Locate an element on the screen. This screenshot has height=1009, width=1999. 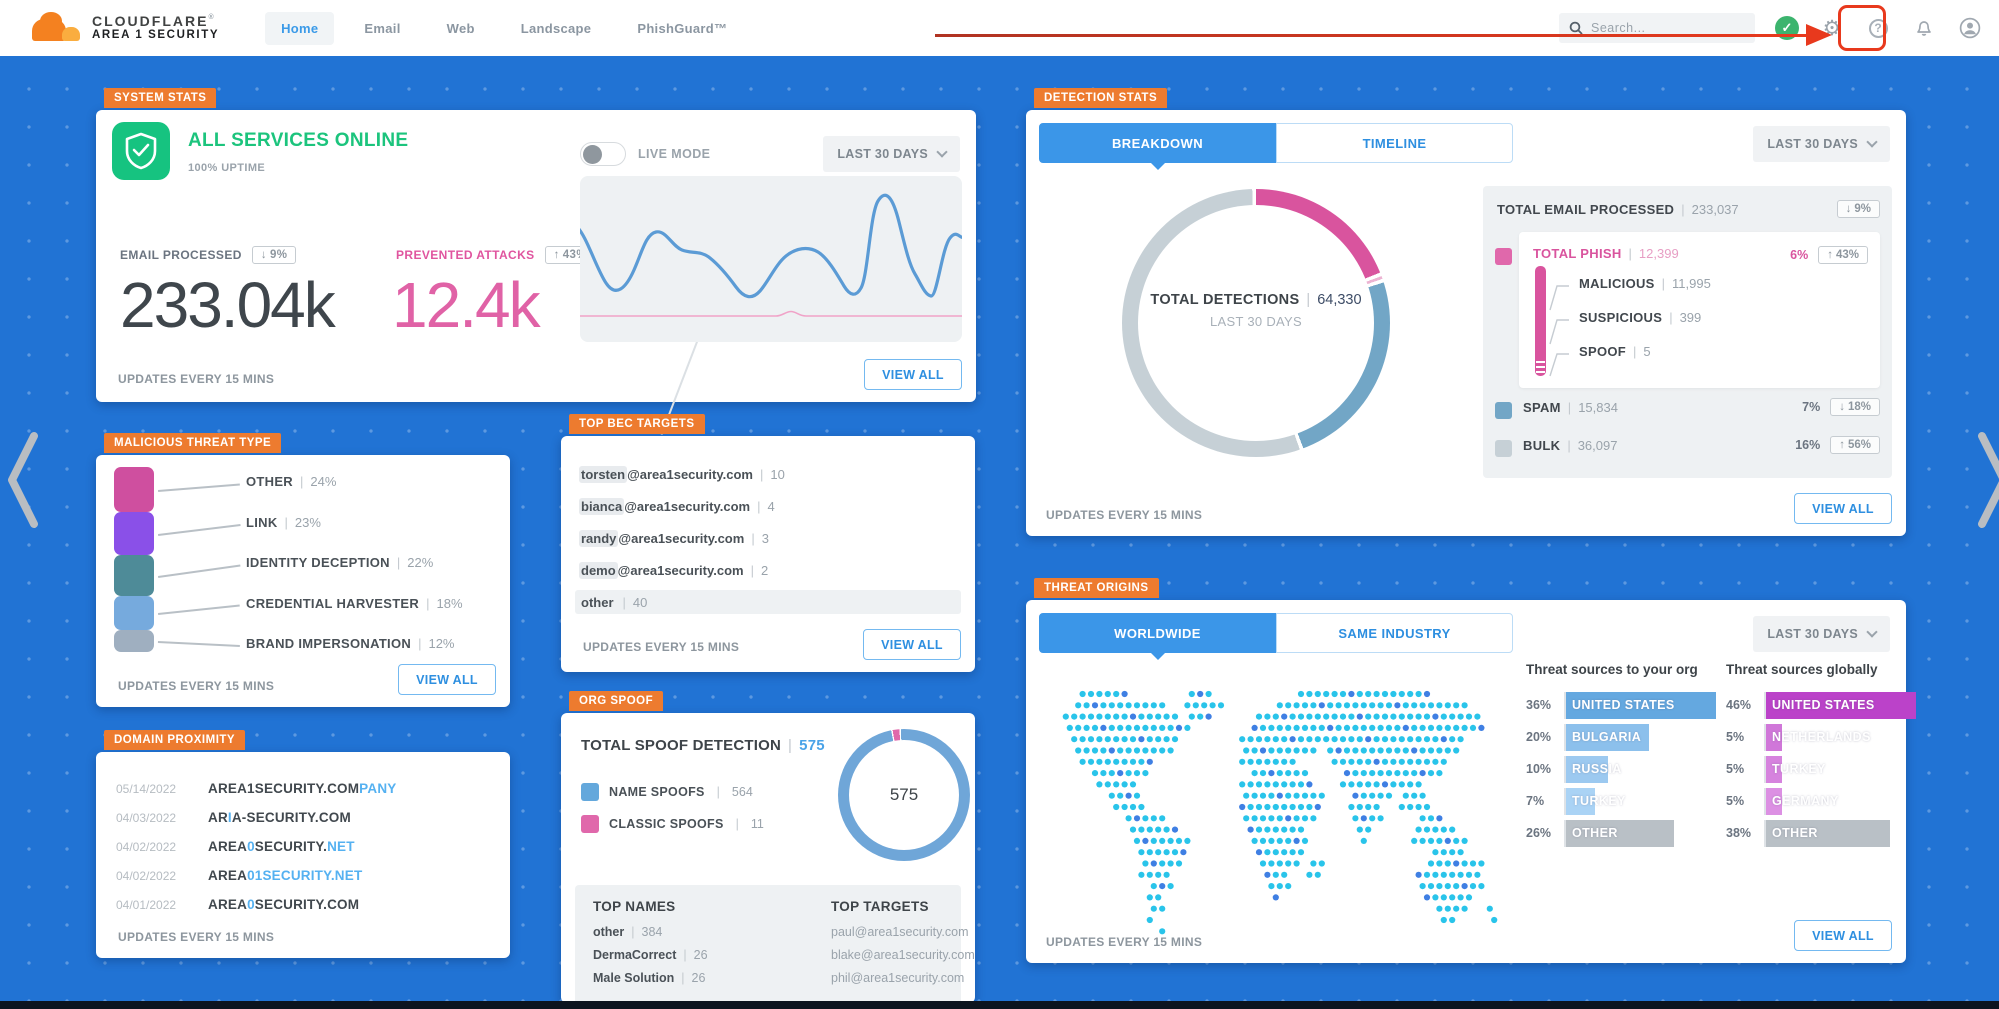
threat-source-bar-track: NETHERLANDS is located at coordinates (1843, 737).